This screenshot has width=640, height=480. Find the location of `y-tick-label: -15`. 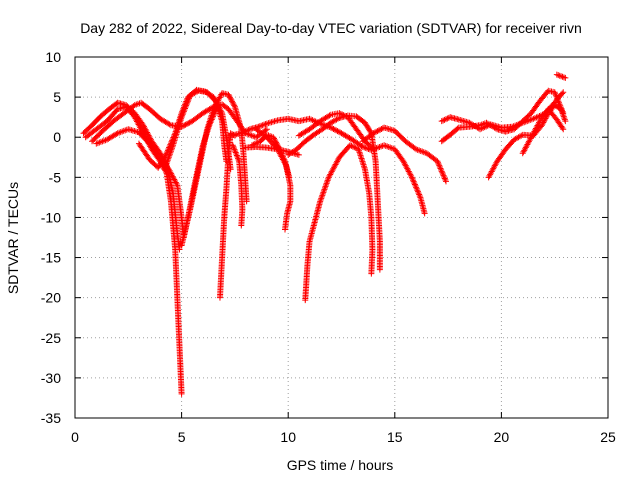

y-tick-label: -15 is located at coordinates (51, 258).